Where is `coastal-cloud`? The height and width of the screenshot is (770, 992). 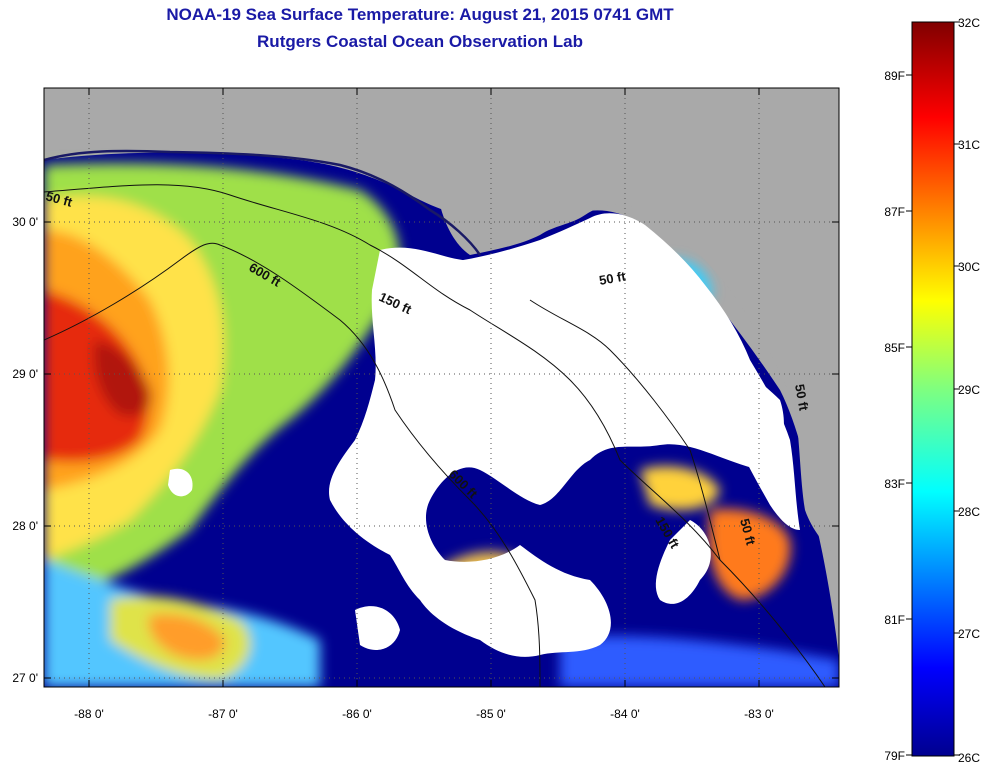 coastal-cloud is located at coordinates (625, 371).